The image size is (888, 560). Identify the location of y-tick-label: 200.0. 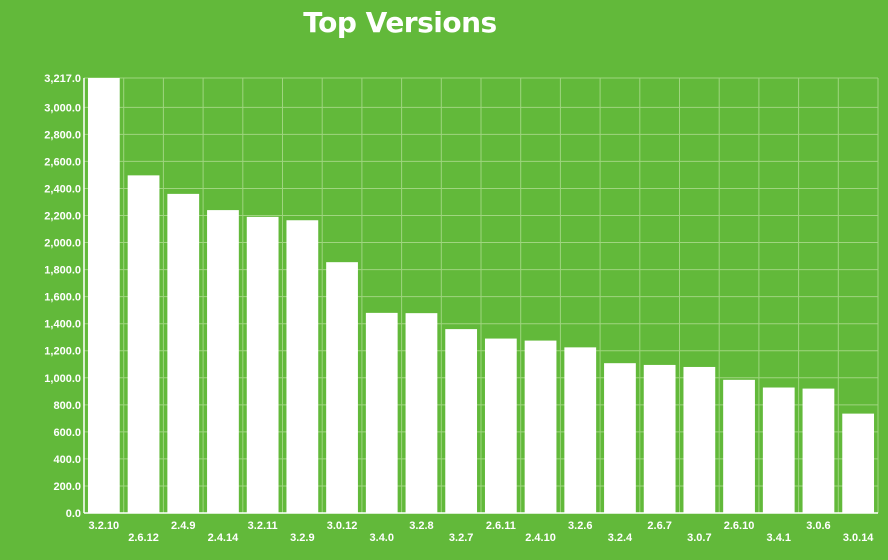
(67, 487).